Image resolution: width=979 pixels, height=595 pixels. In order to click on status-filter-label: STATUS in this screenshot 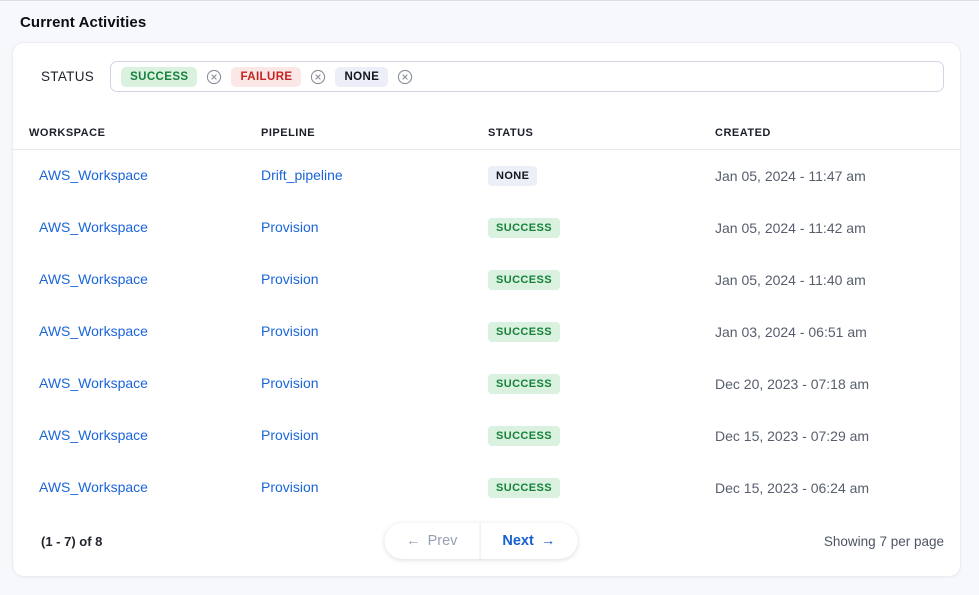, I will do `click(68, 76)`.